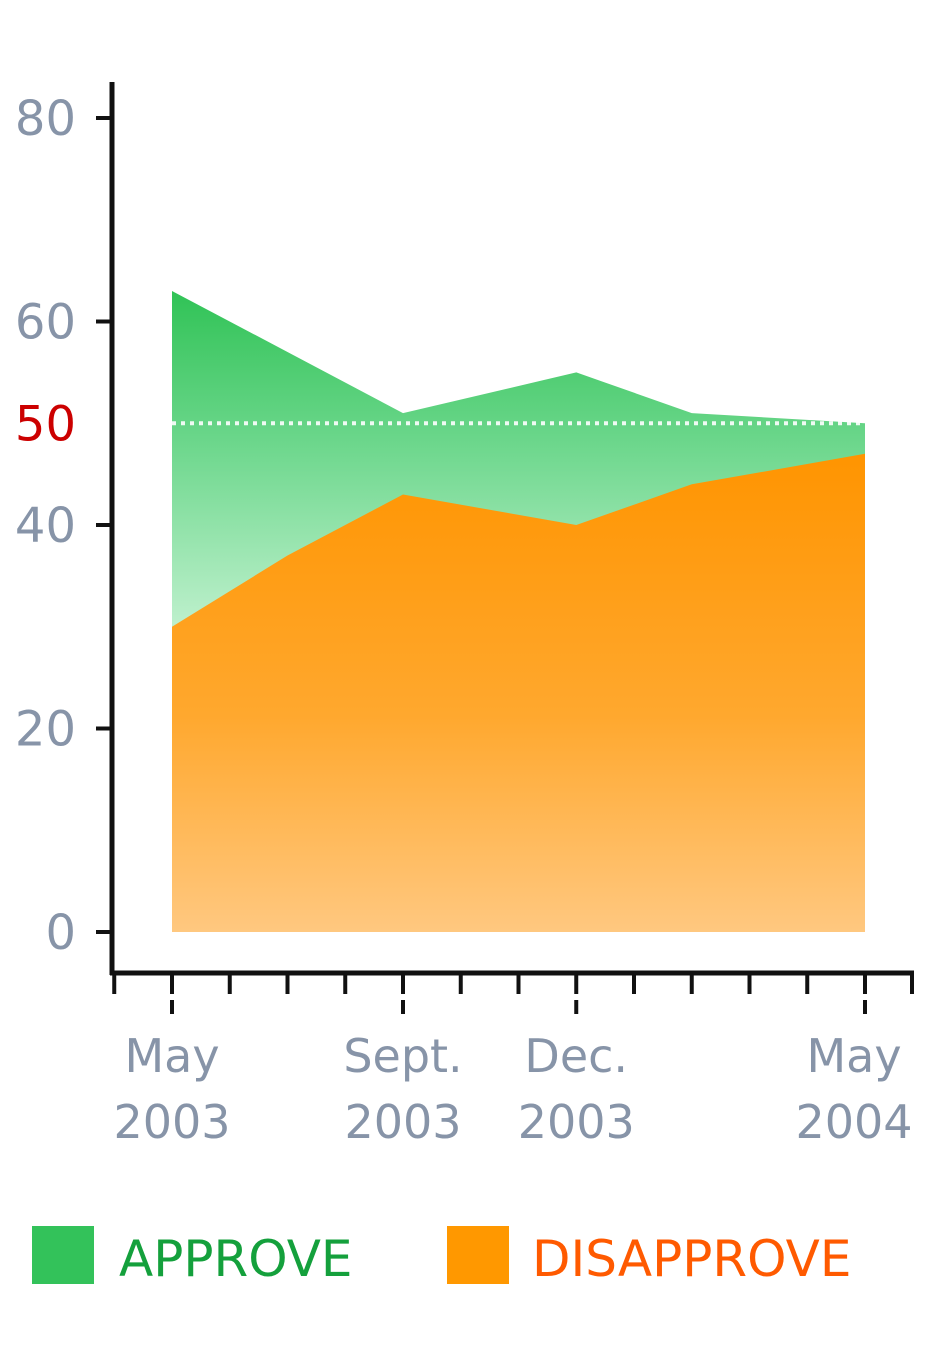 Image resolution: width=948 pixels, height=1354 pixels. I want to click on y-tick-label: 40, so click(45, 526).